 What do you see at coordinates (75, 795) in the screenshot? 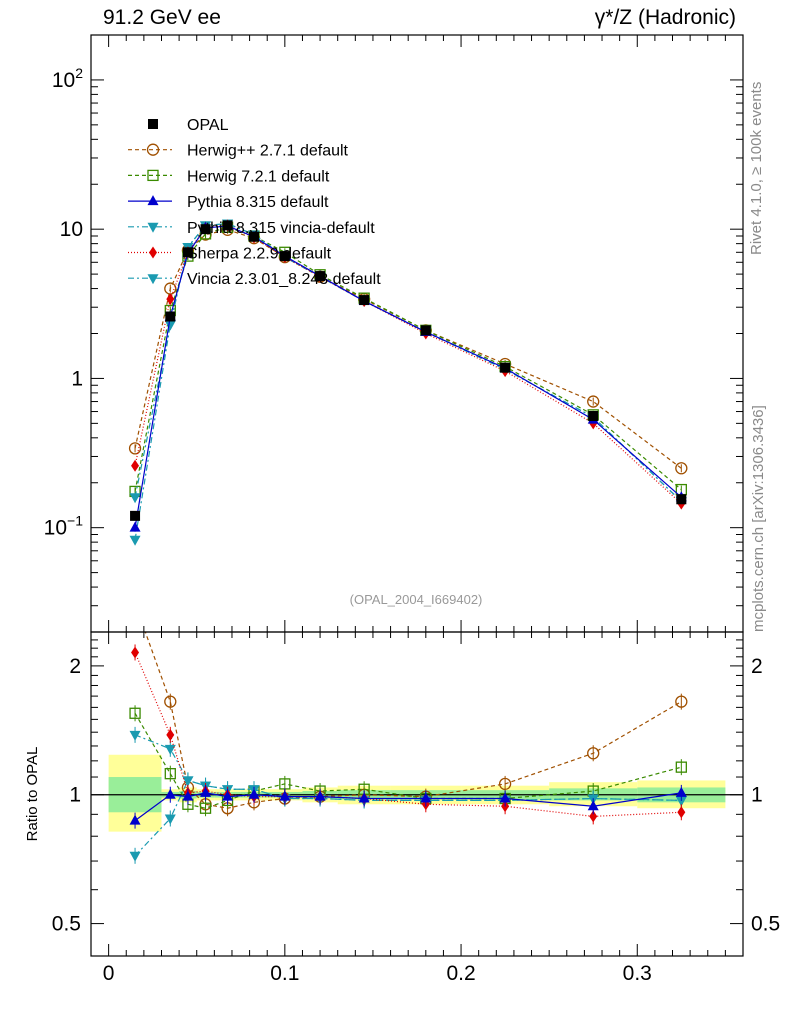
I see `ratio-y-tick-label: 1` at bounding box center [75, 795].